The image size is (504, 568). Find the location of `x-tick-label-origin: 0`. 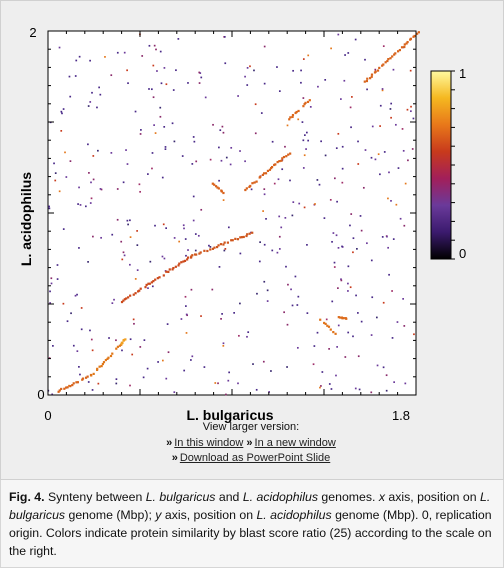

x-tick-label-origin: 0 is located at coordinates (47, 415).